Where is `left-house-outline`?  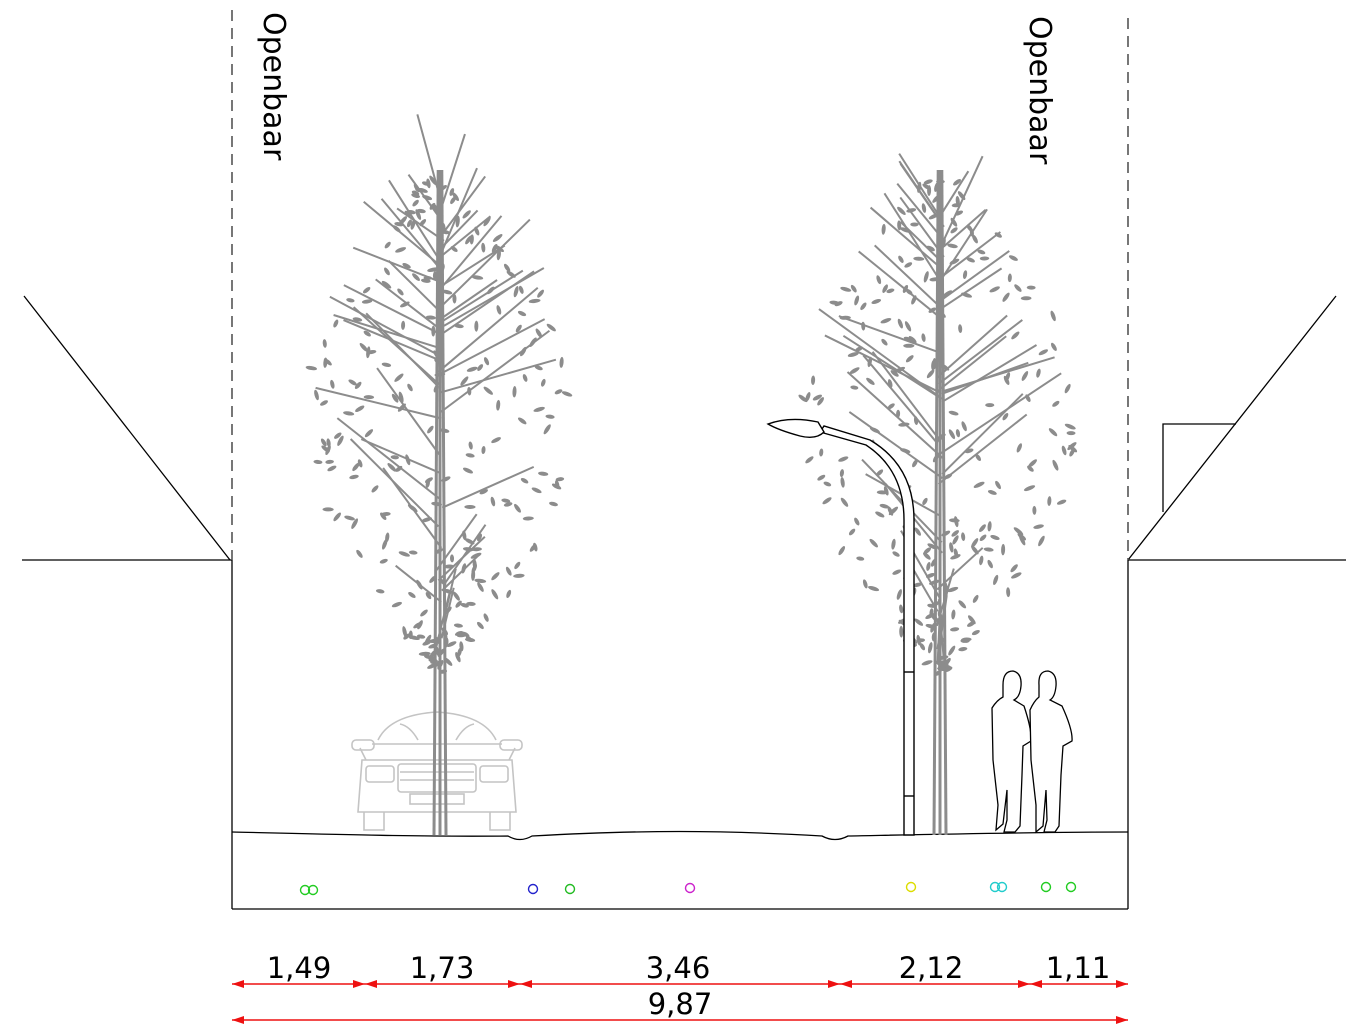
left-house-outline is located at coordinates (127, 428).